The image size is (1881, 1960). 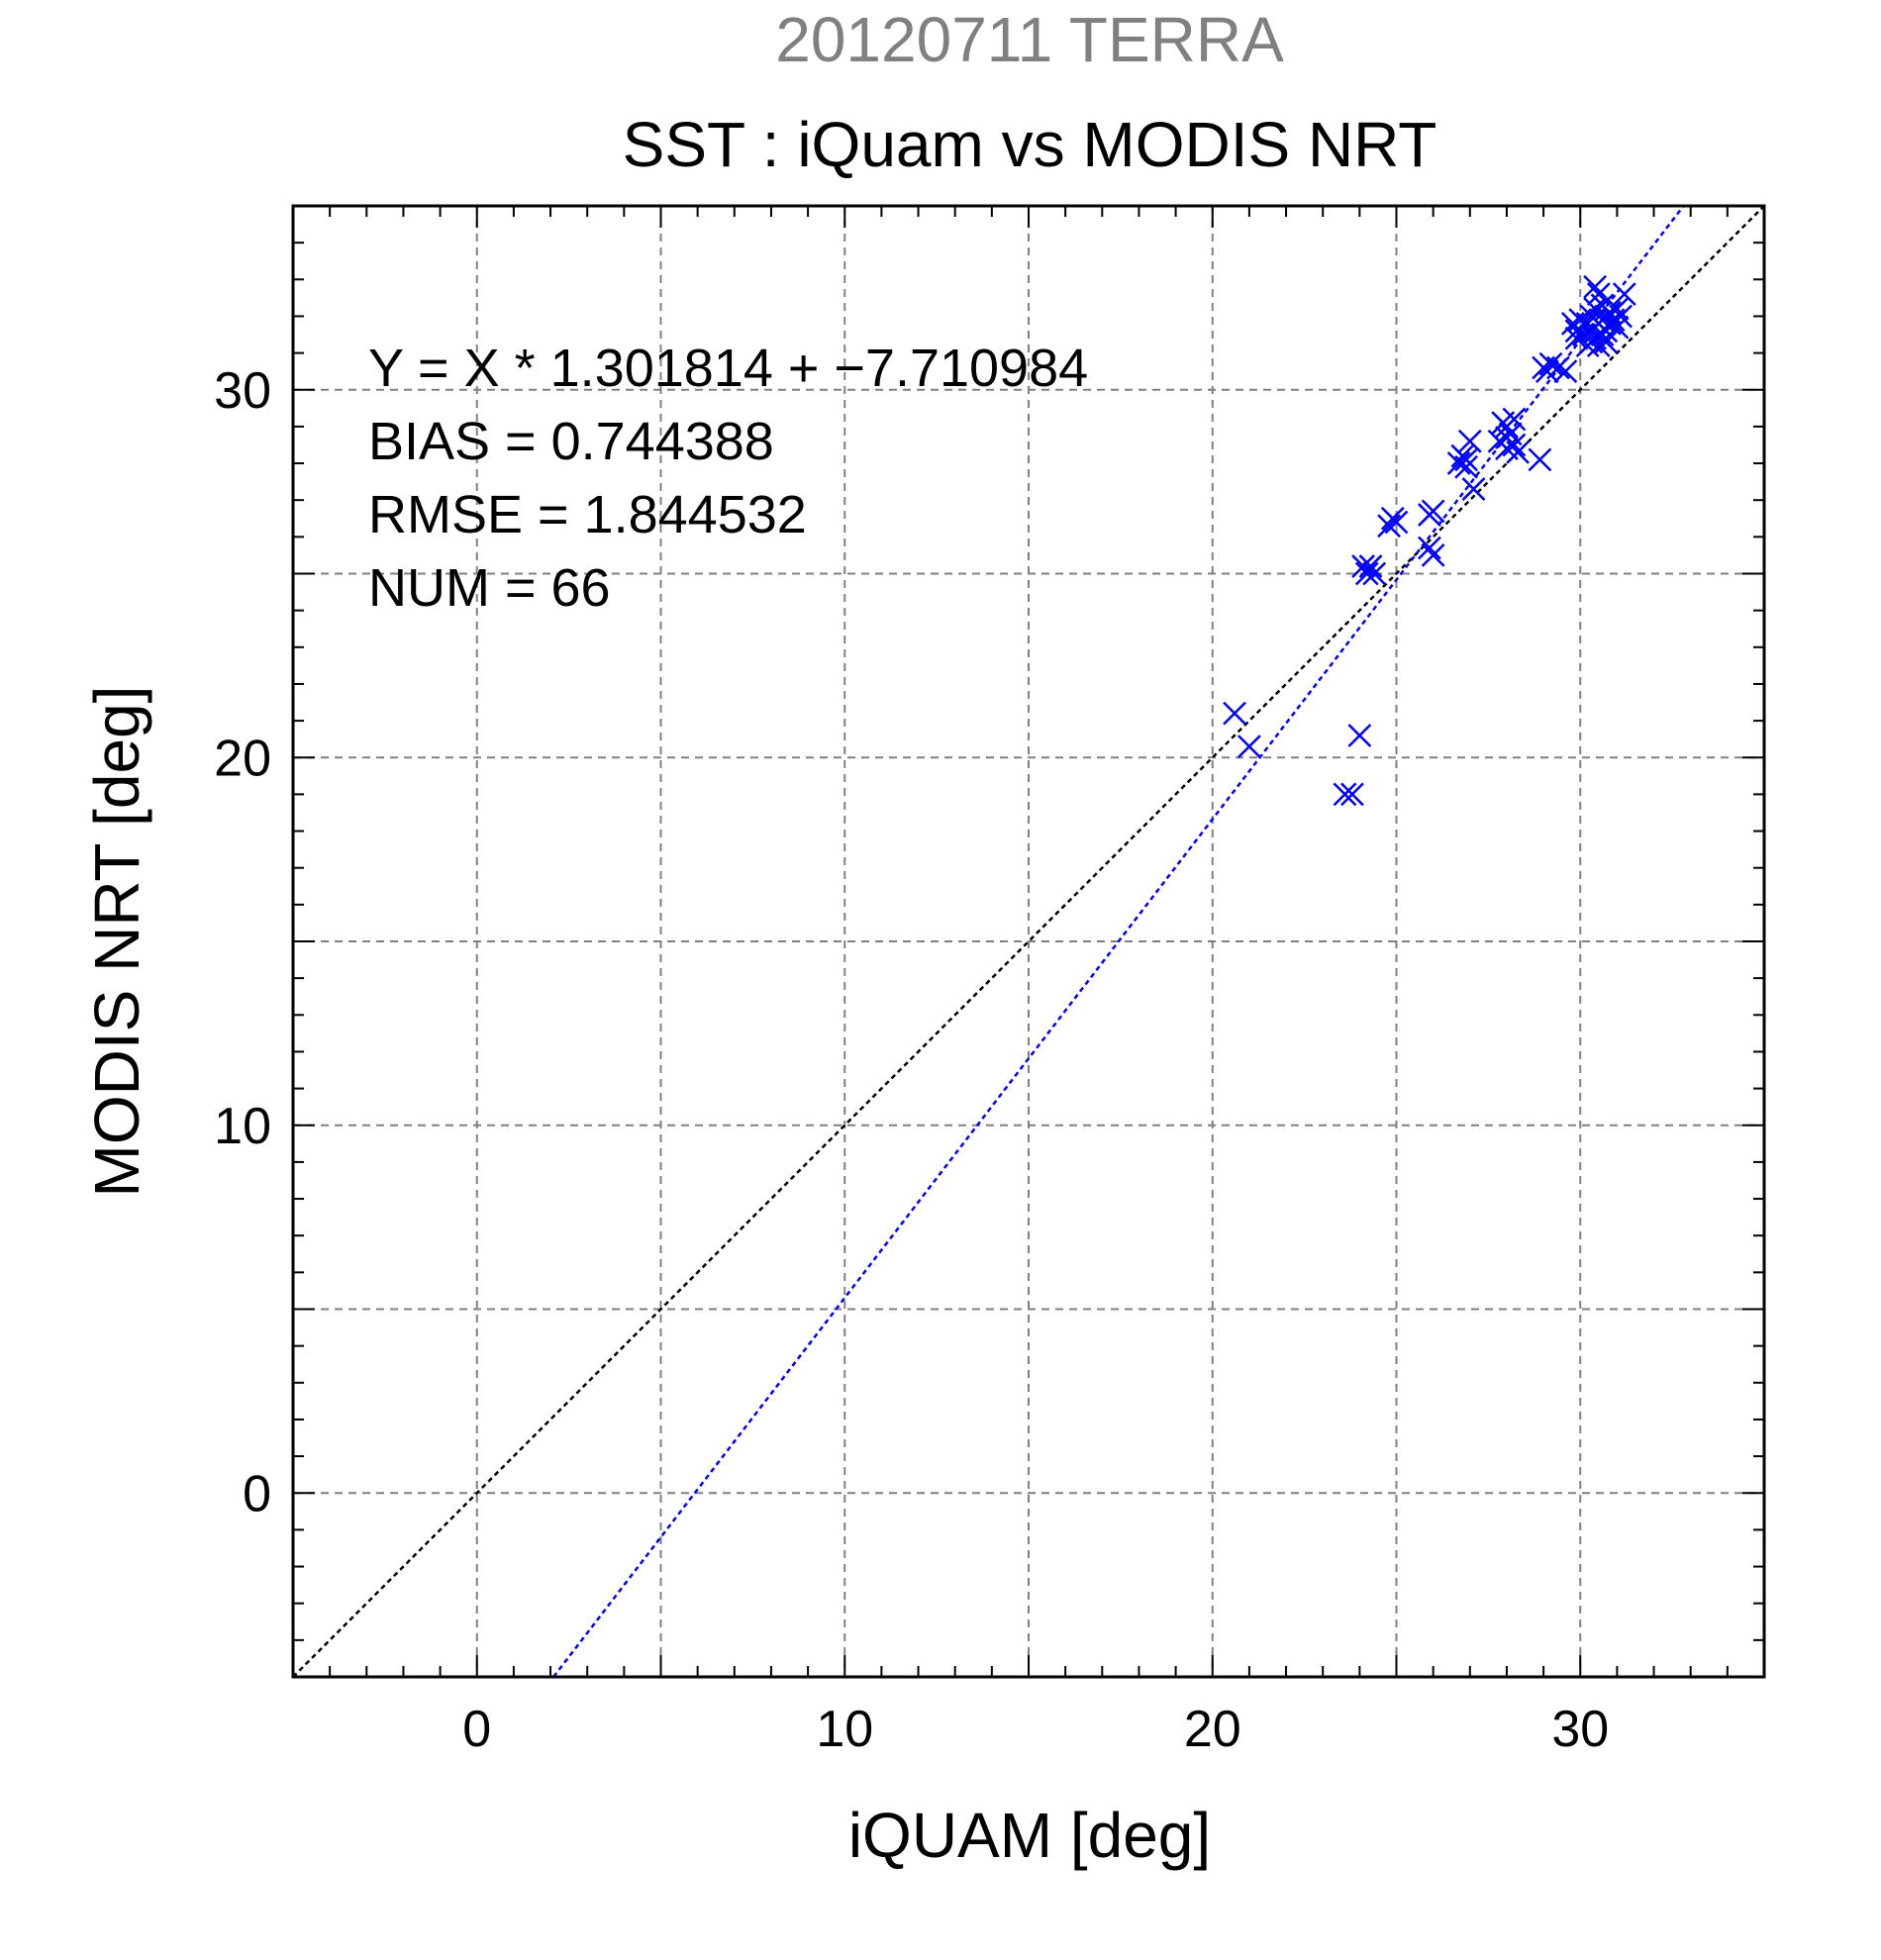 What do you see at coordinates (587, 514) in the screenshot?
I see `rmse-label: RMSE = 1.844532` at bounding box center [587, 514].